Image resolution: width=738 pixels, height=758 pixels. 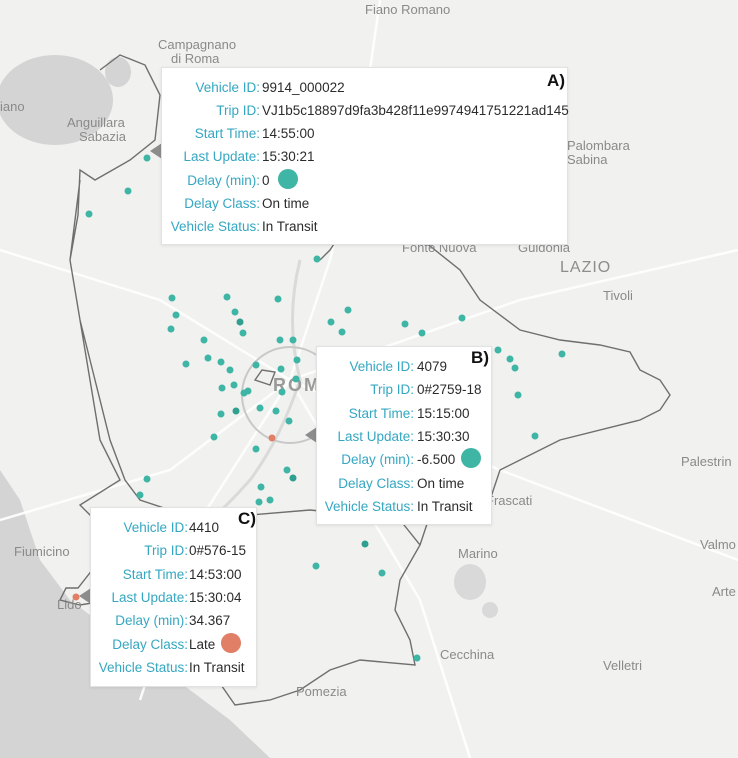 I want to click on place-cecchina: Cecchina, so click(x=467, y=654).